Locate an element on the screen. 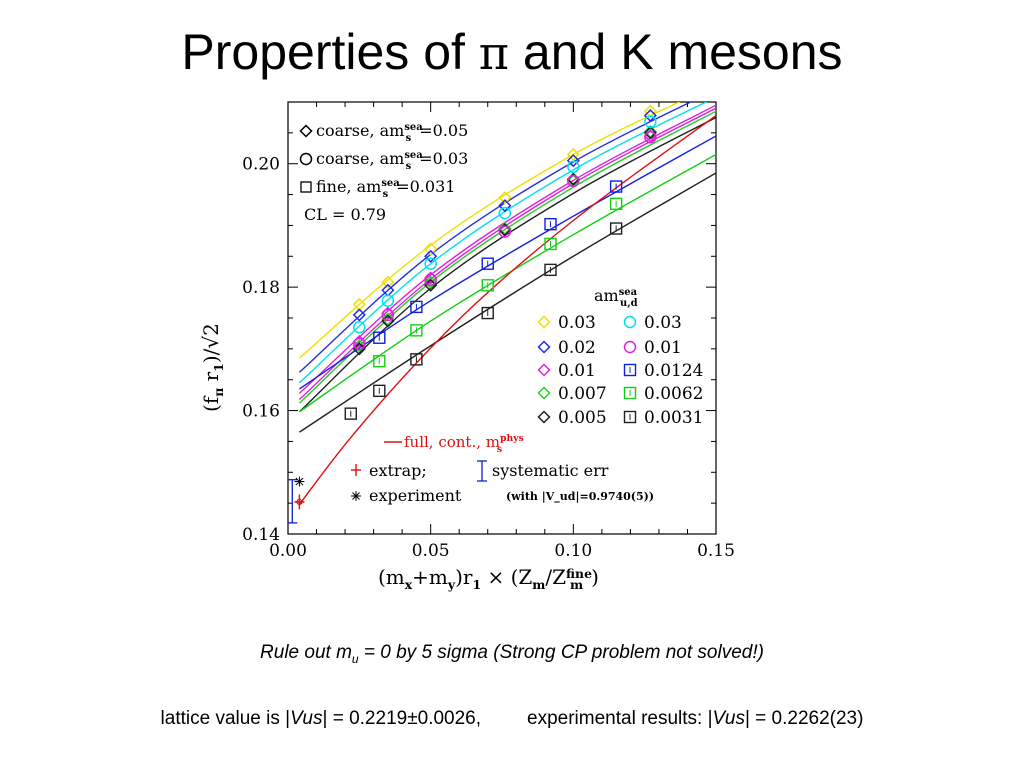  legend-coarse-003: coarse, amsea s =0.03 is located at coordinates (392, 160).